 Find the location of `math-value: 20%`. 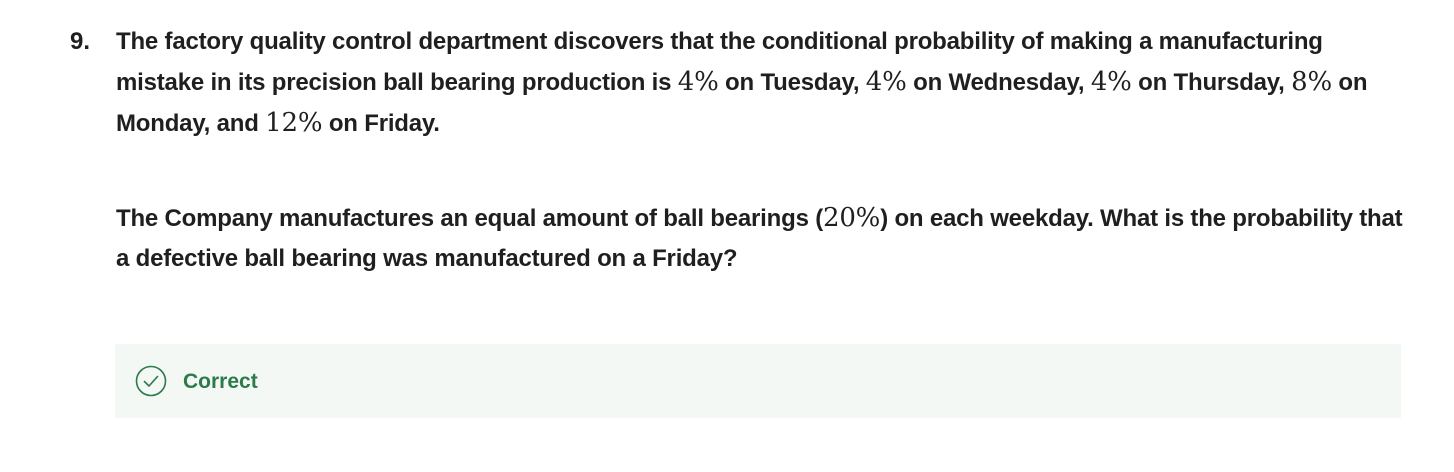

math-value: 20% is located at coordinates (851, 218).